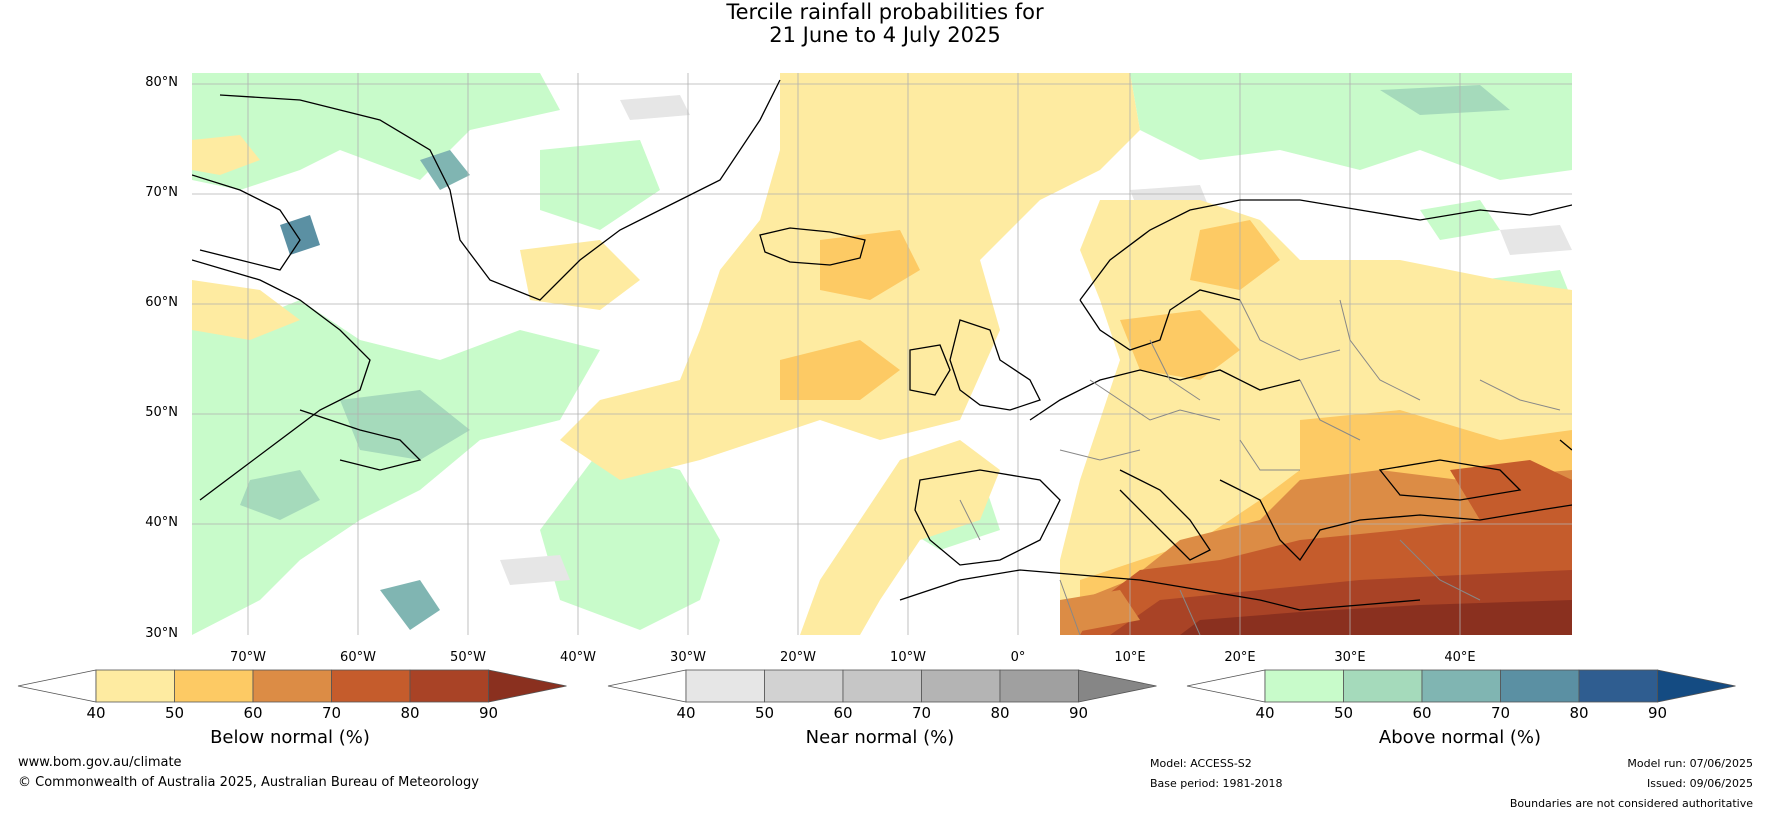 This screenshot has height=816, width=1770. I want to click on lat-label-50n: 50°N, so click(161, 412).